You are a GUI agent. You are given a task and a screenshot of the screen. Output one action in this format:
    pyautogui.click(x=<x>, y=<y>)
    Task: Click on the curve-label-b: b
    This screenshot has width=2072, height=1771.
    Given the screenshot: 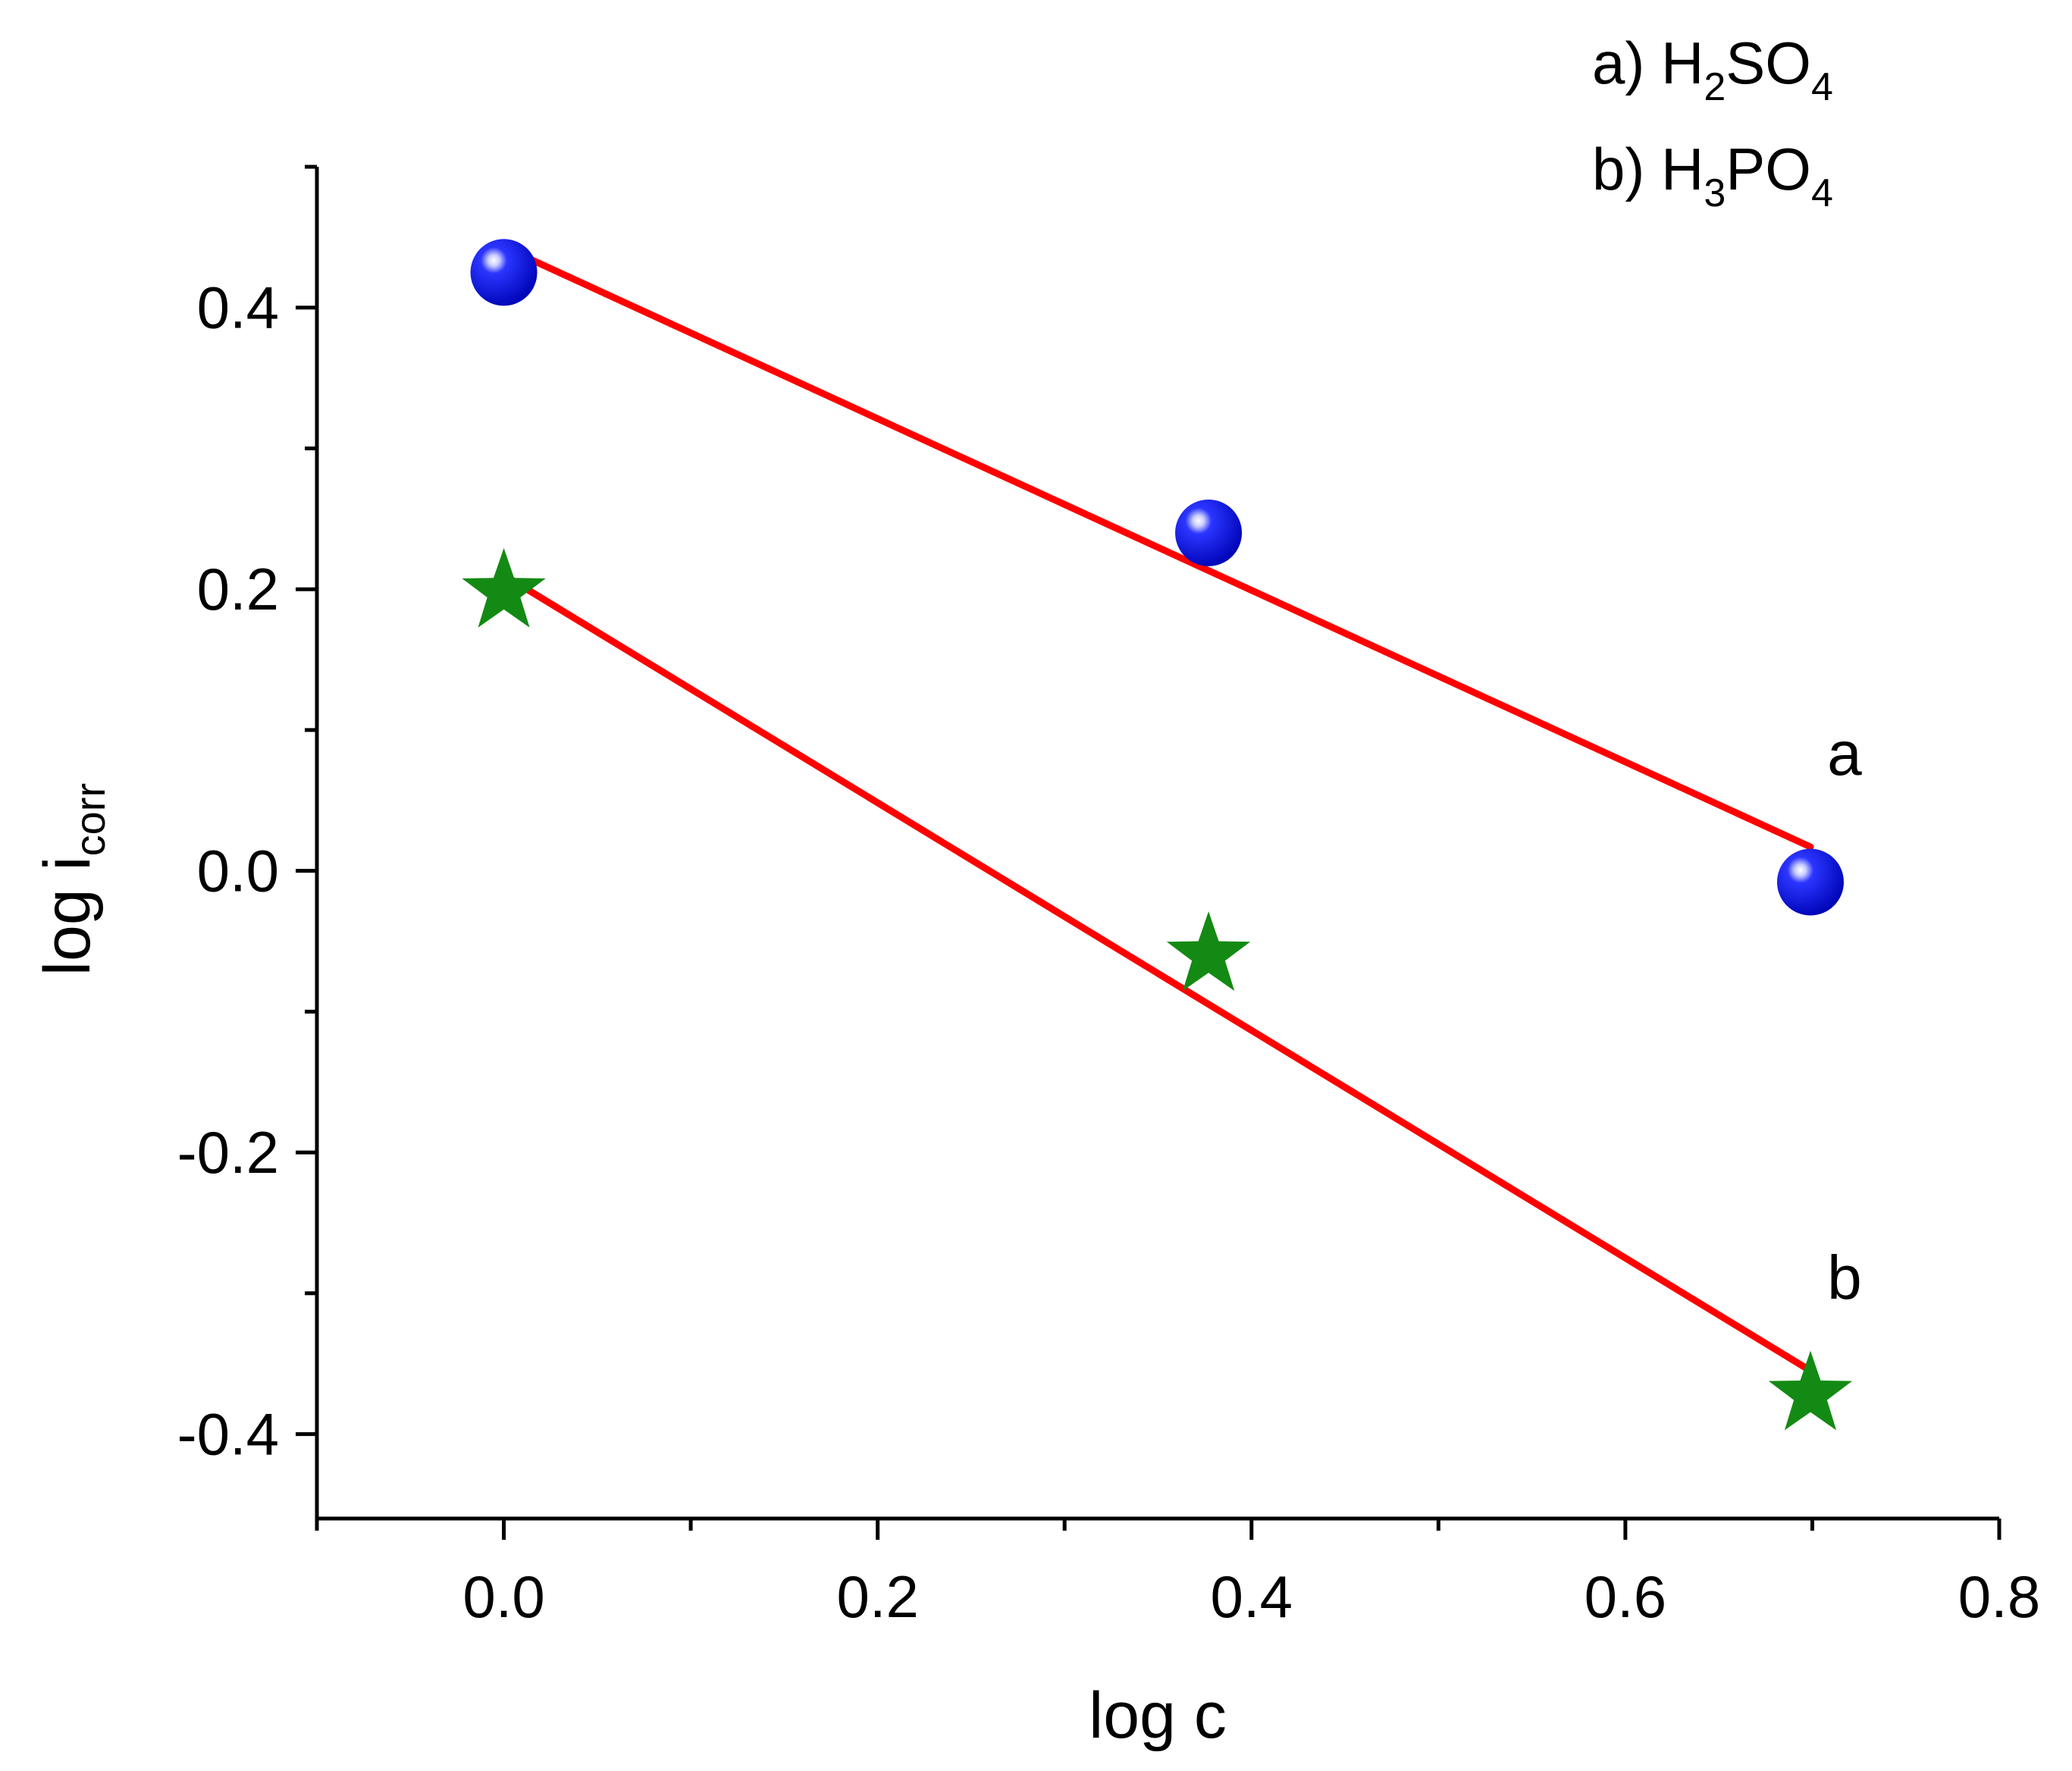 What is the action you would take?
    pyautogui.click(x=1845, y=1277)
    